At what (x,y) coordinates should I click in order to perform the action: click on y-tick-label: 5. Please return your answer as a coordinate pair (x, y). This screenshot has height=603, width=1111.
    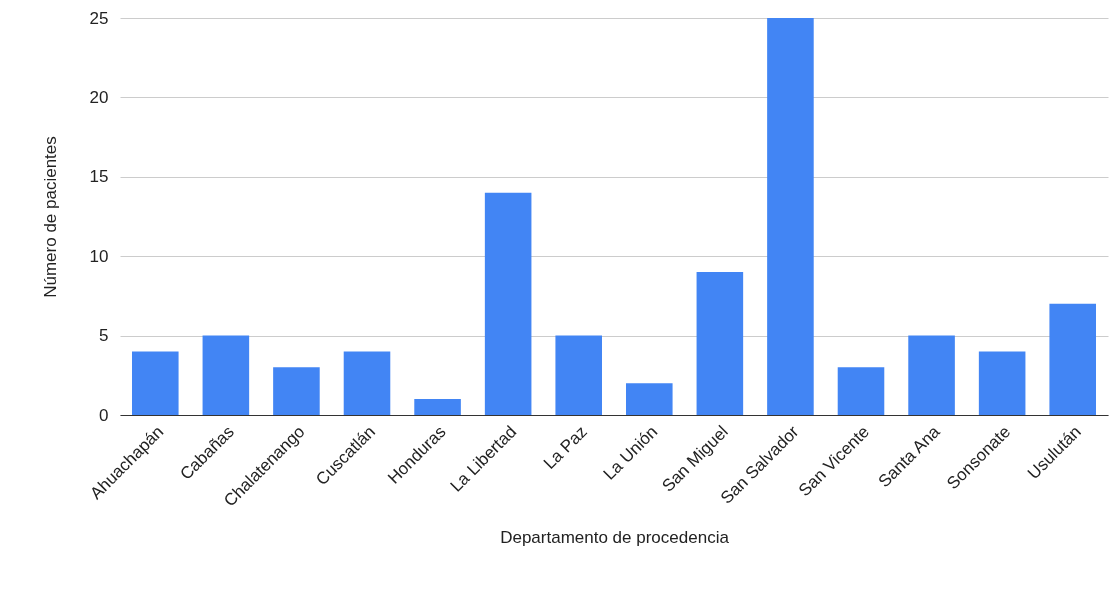
    Looking at the image, I should click on (104, 336).